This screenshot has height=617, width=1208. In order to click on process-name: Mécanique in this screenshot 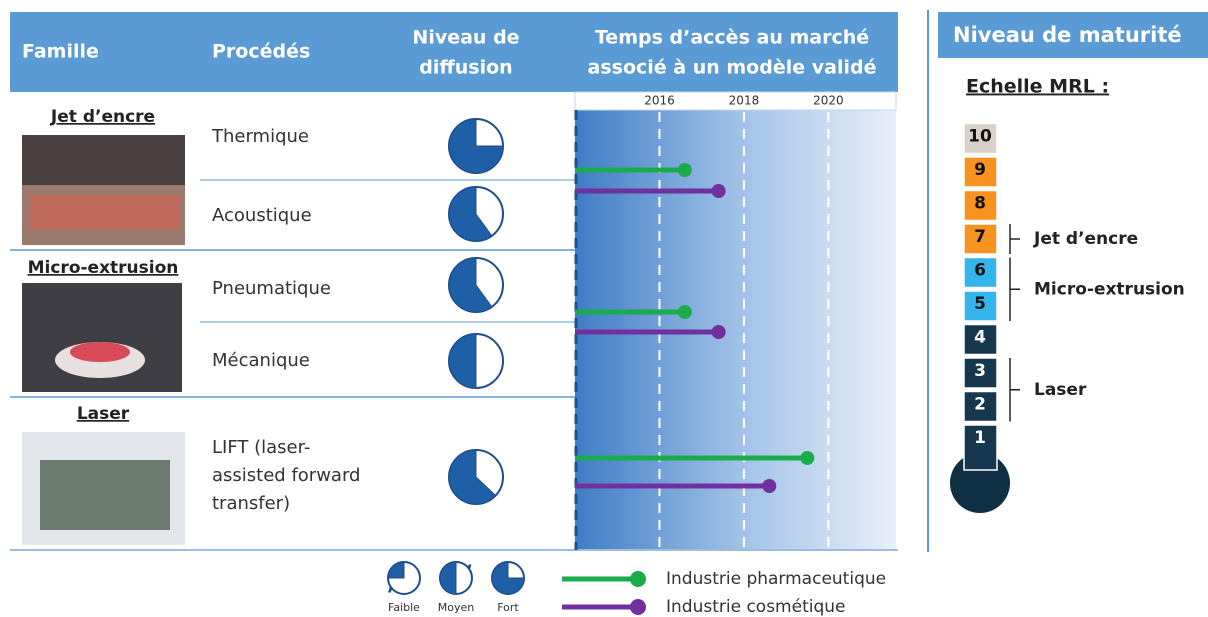, I will do `click(261, 360)`.